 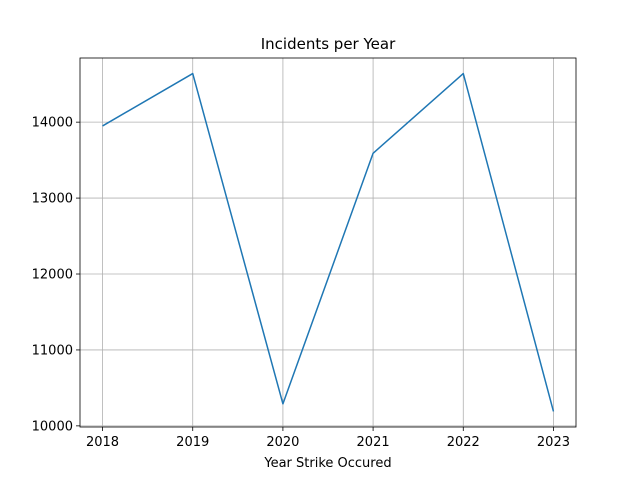 I want to click on y-tick-label: 14000, so click(x=52, y=123).